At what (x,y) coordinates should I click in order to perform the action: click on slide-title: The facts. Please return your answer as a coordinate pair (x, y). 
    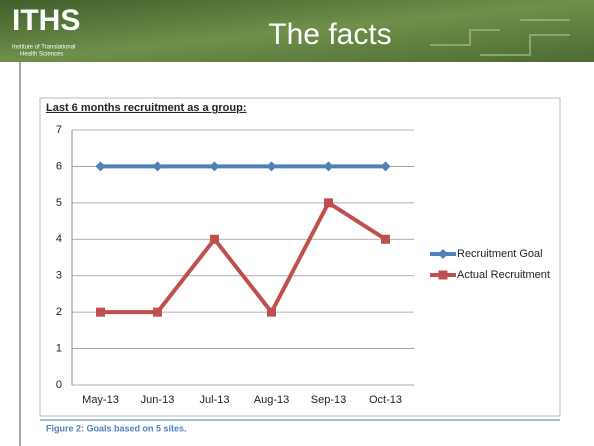
    Looking at the image, I should click on (329, 34).